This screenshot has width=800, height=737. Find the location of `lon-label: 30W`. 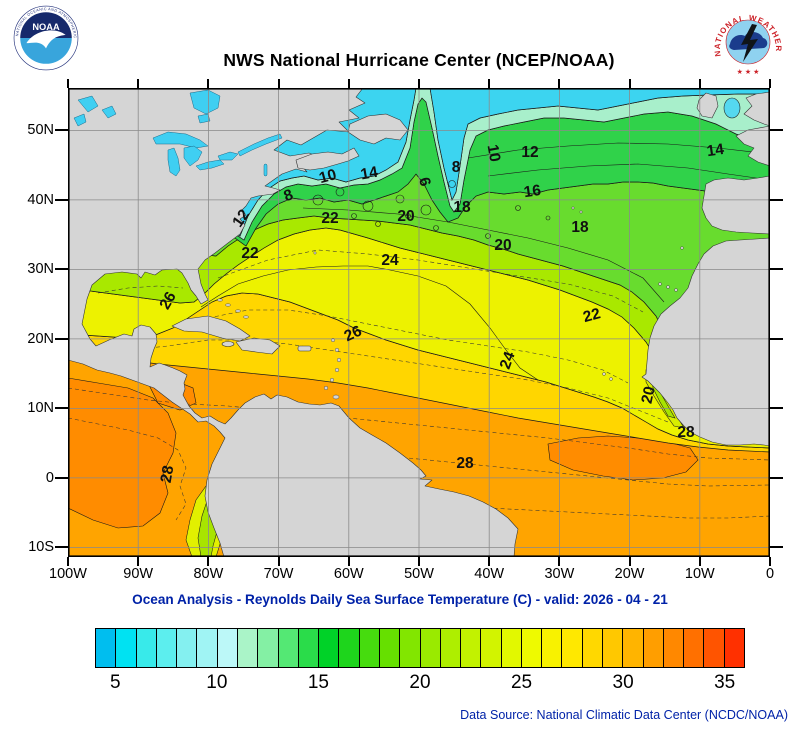

lon-label: 30W is located at coordinates (559, 574).